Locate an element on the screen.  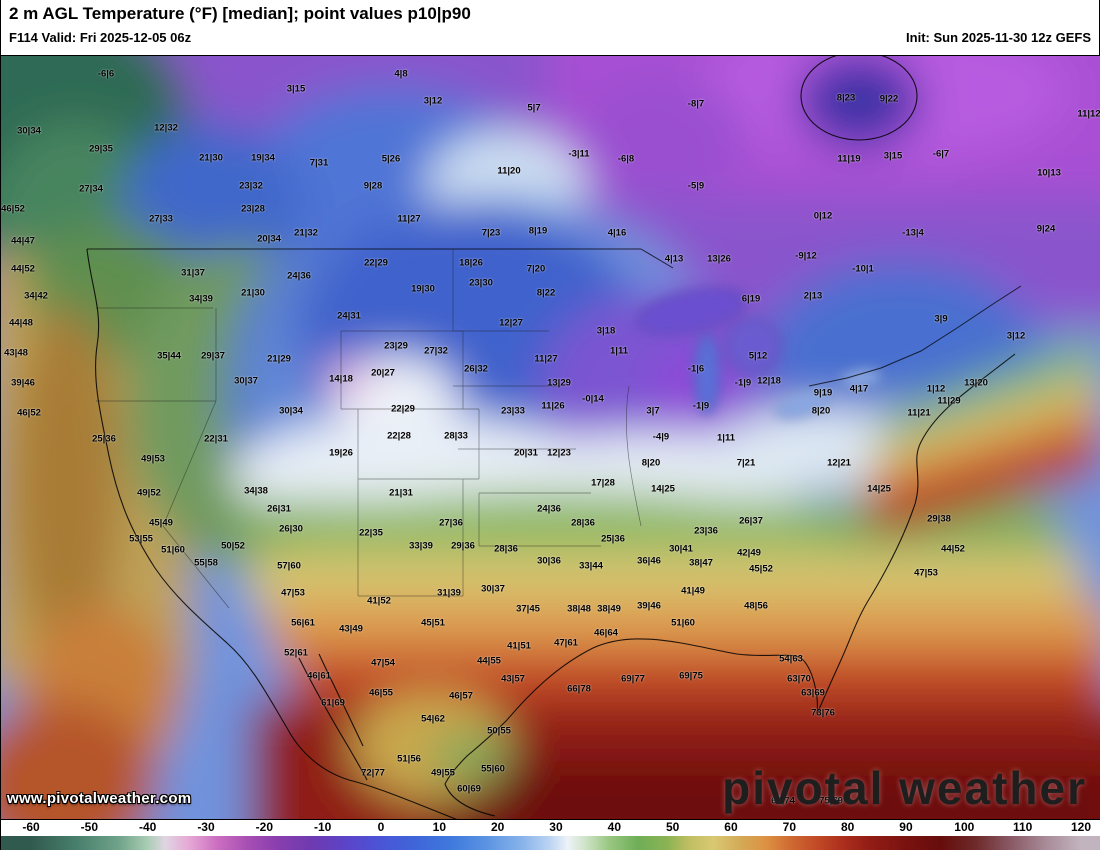
point-value: 42|49 is located at coordinates (749, 553).